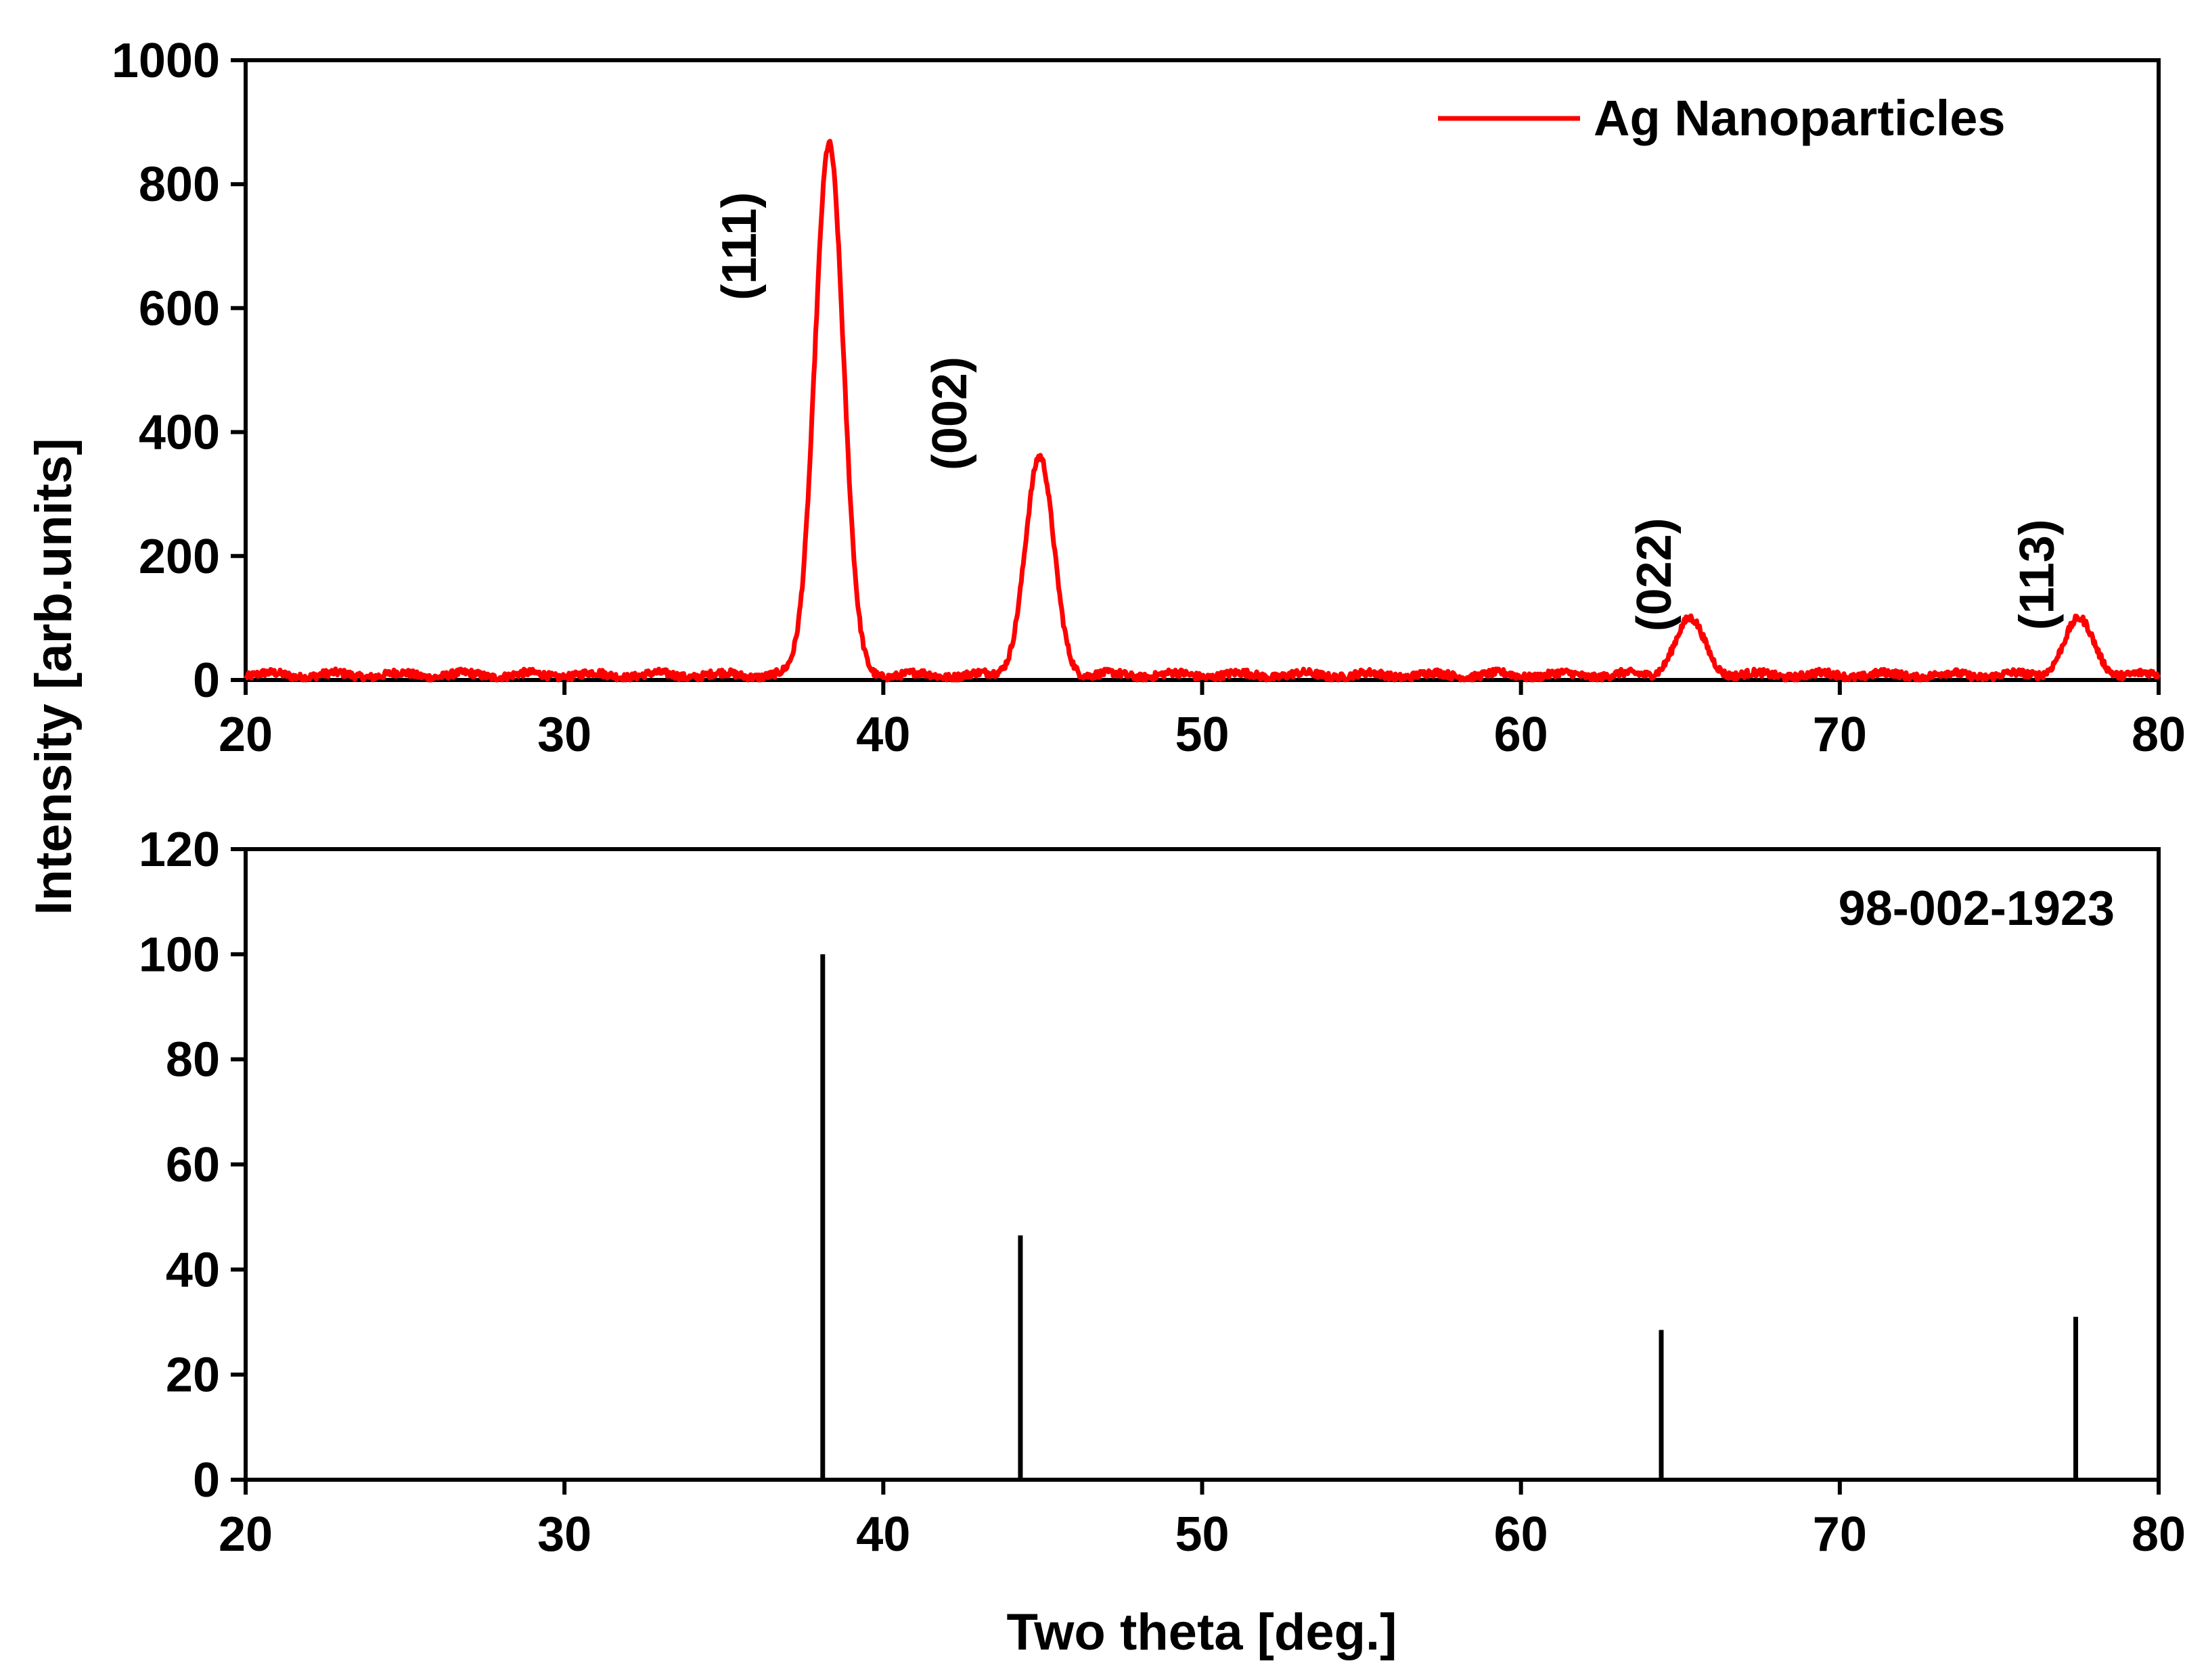 This screenshot has height=1680, width=2206. I want to click on top-y-tick-label: 200, so click(179, 557).